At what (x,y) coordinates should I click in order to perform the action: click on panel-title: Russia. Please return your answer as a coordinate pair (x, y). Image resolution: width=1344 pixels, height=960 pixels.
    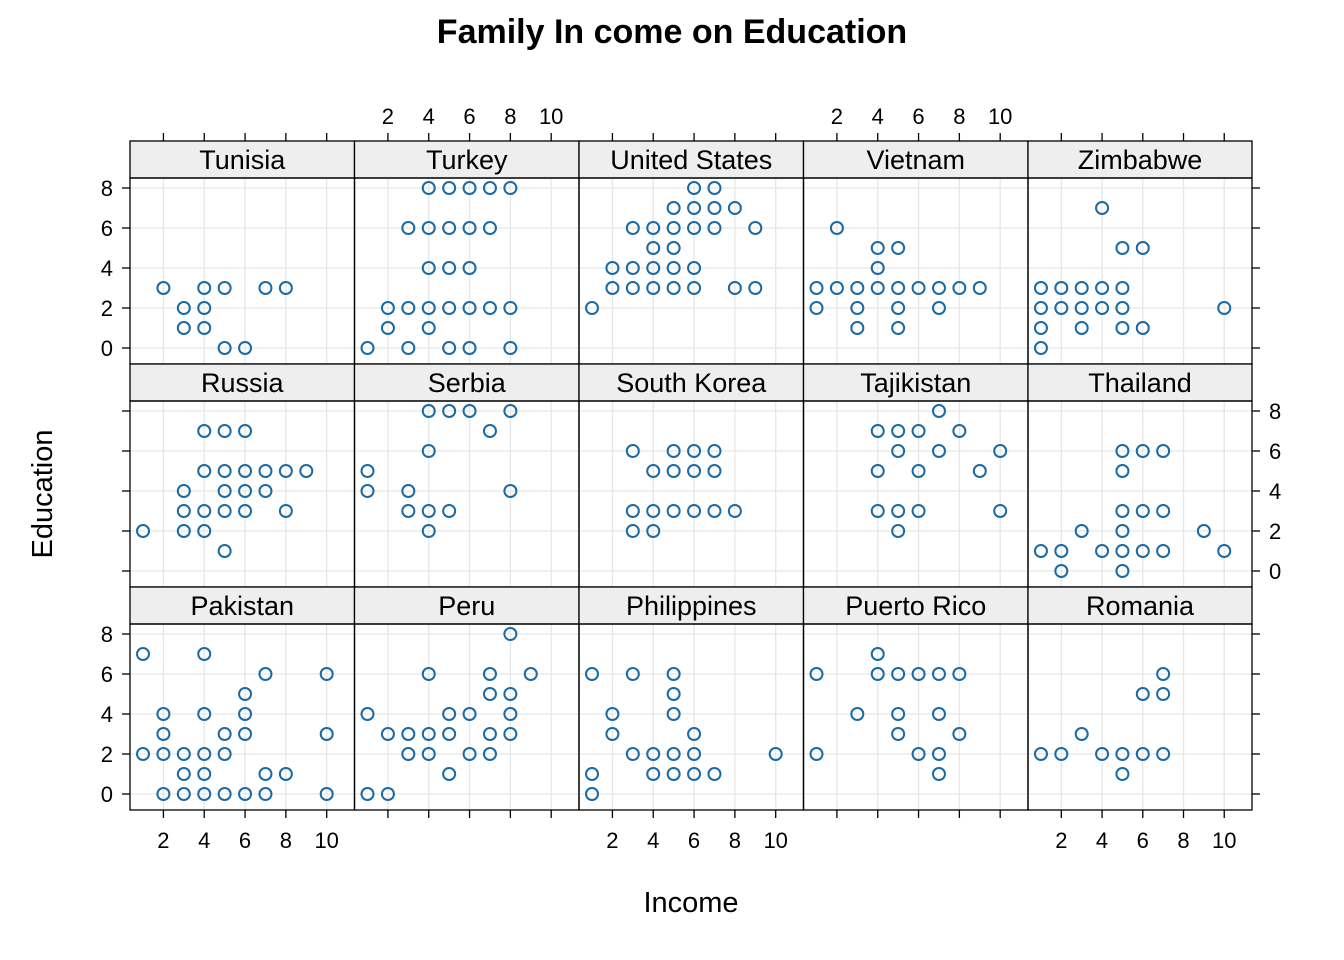
    Looking at the image, I should click on (243, 383).